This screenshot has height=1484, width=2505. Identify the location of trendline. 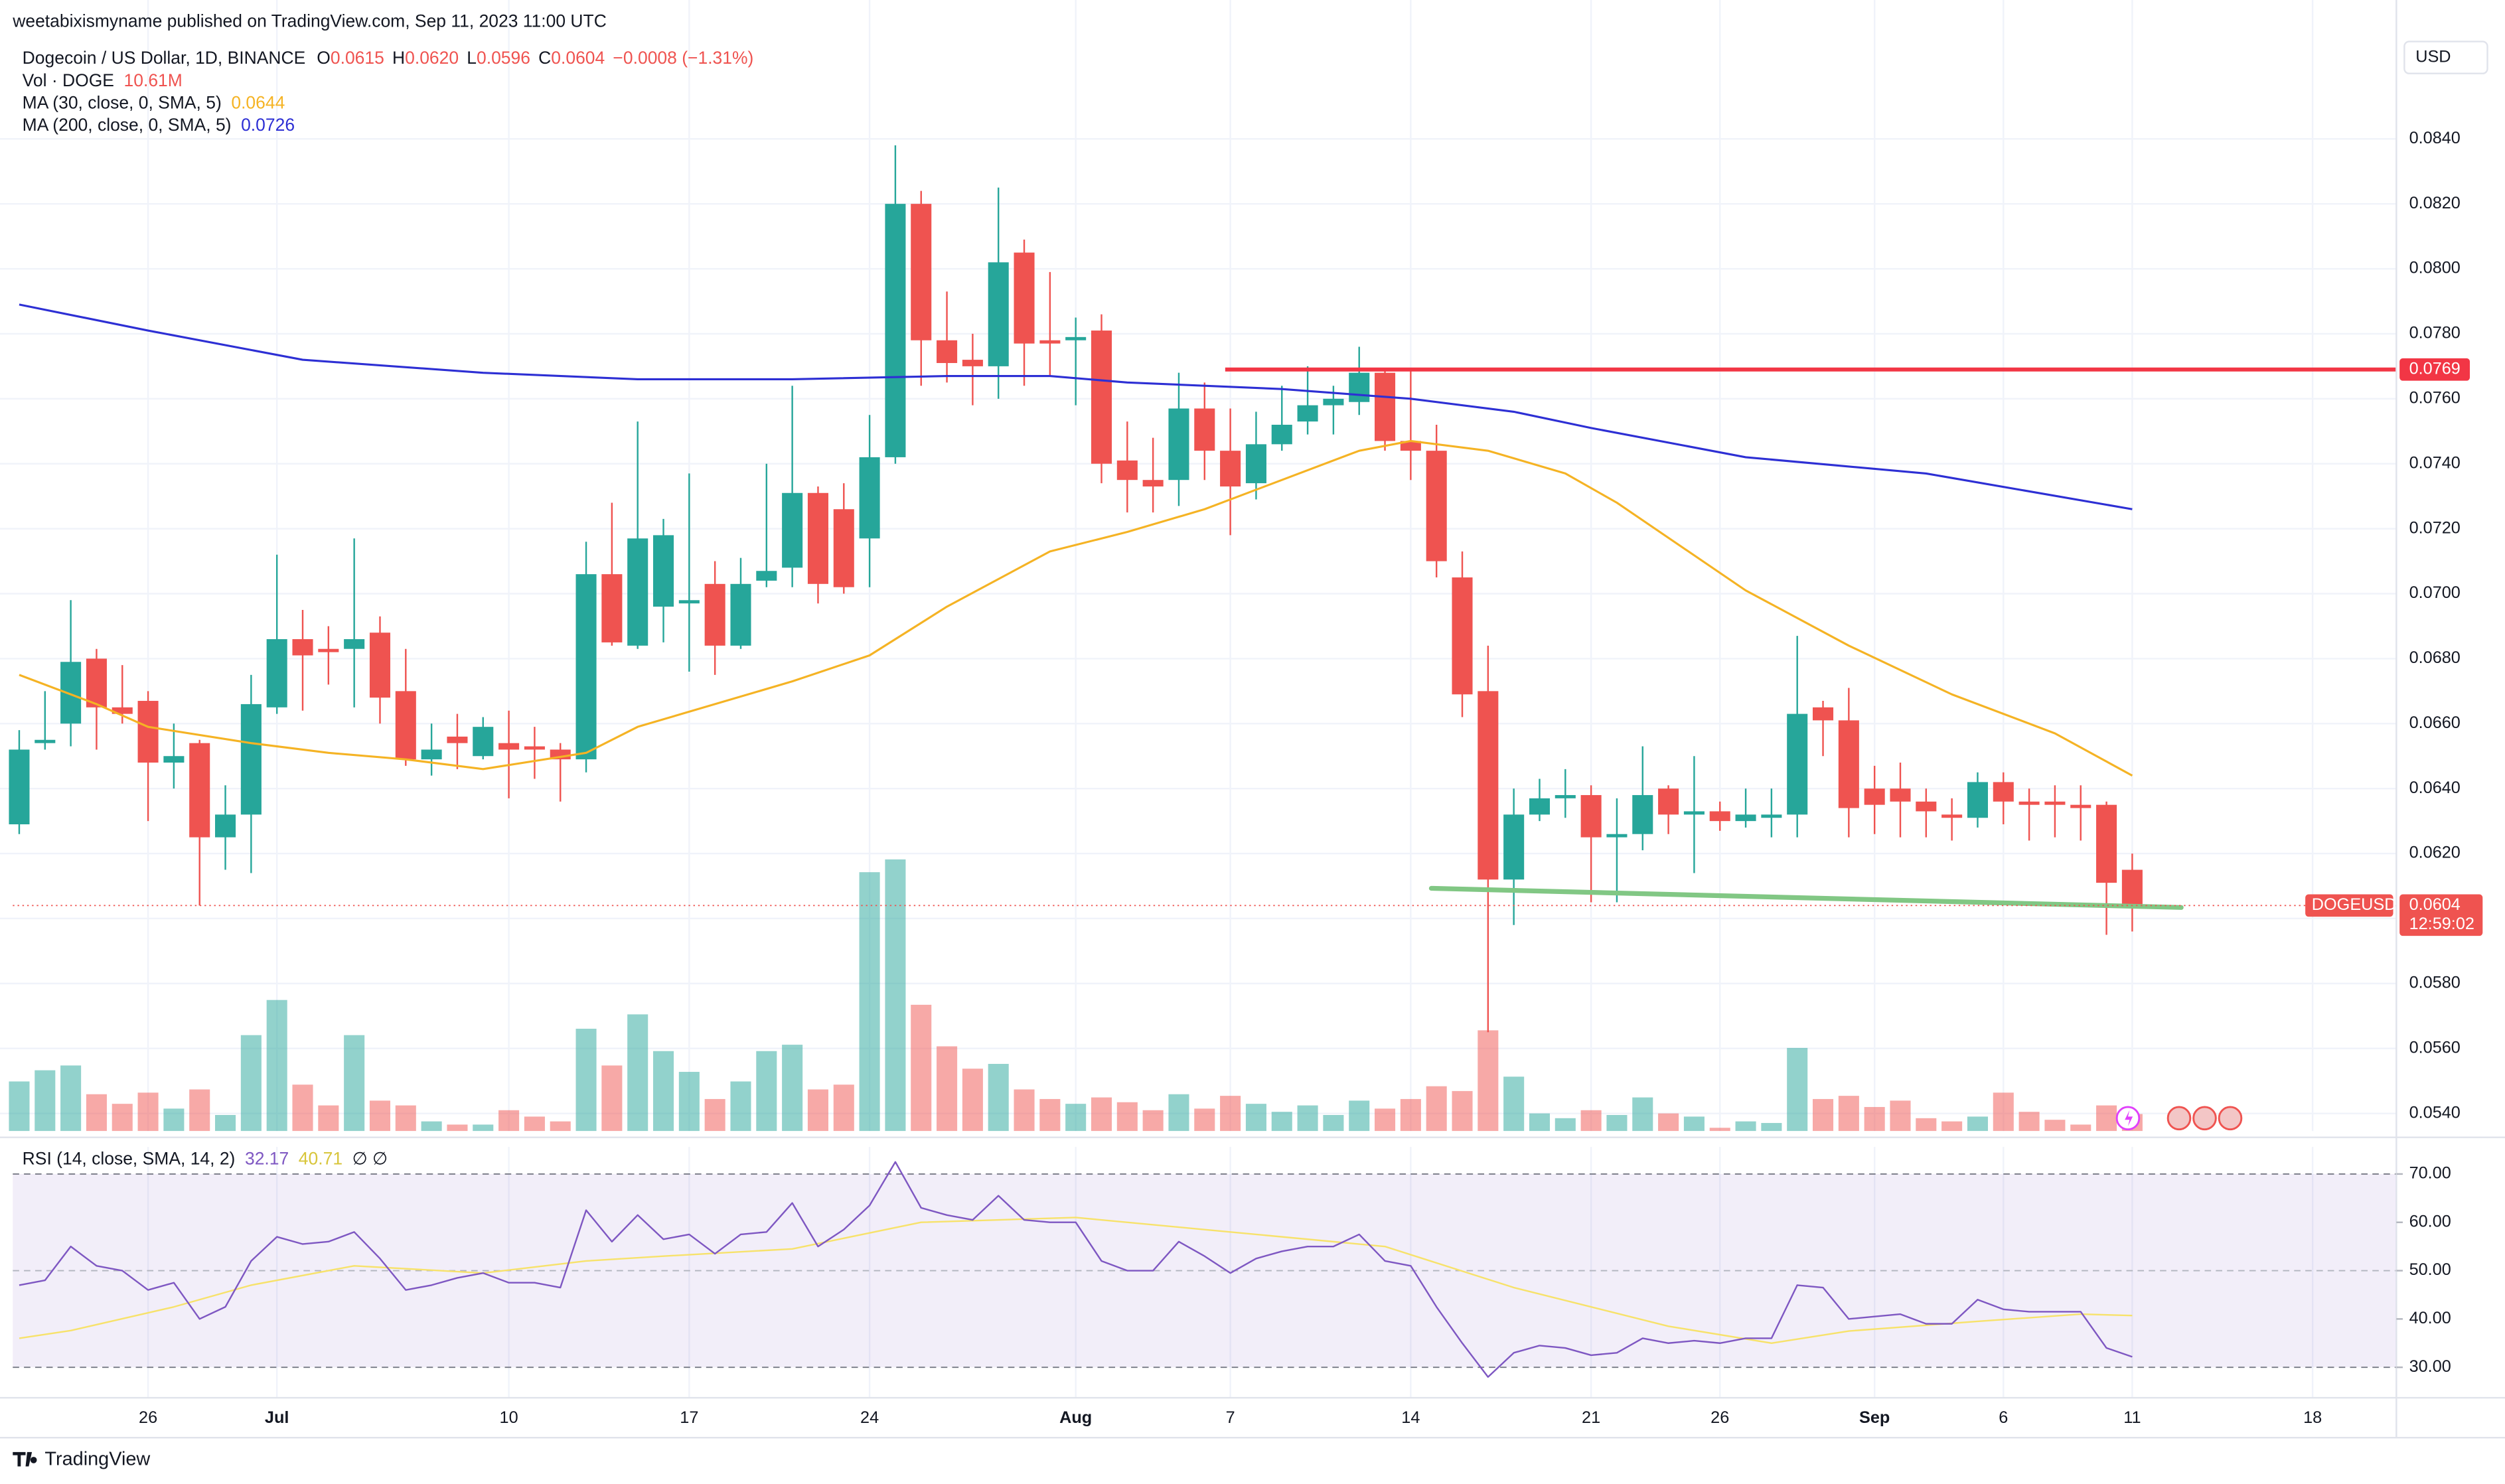
(1806, 897).